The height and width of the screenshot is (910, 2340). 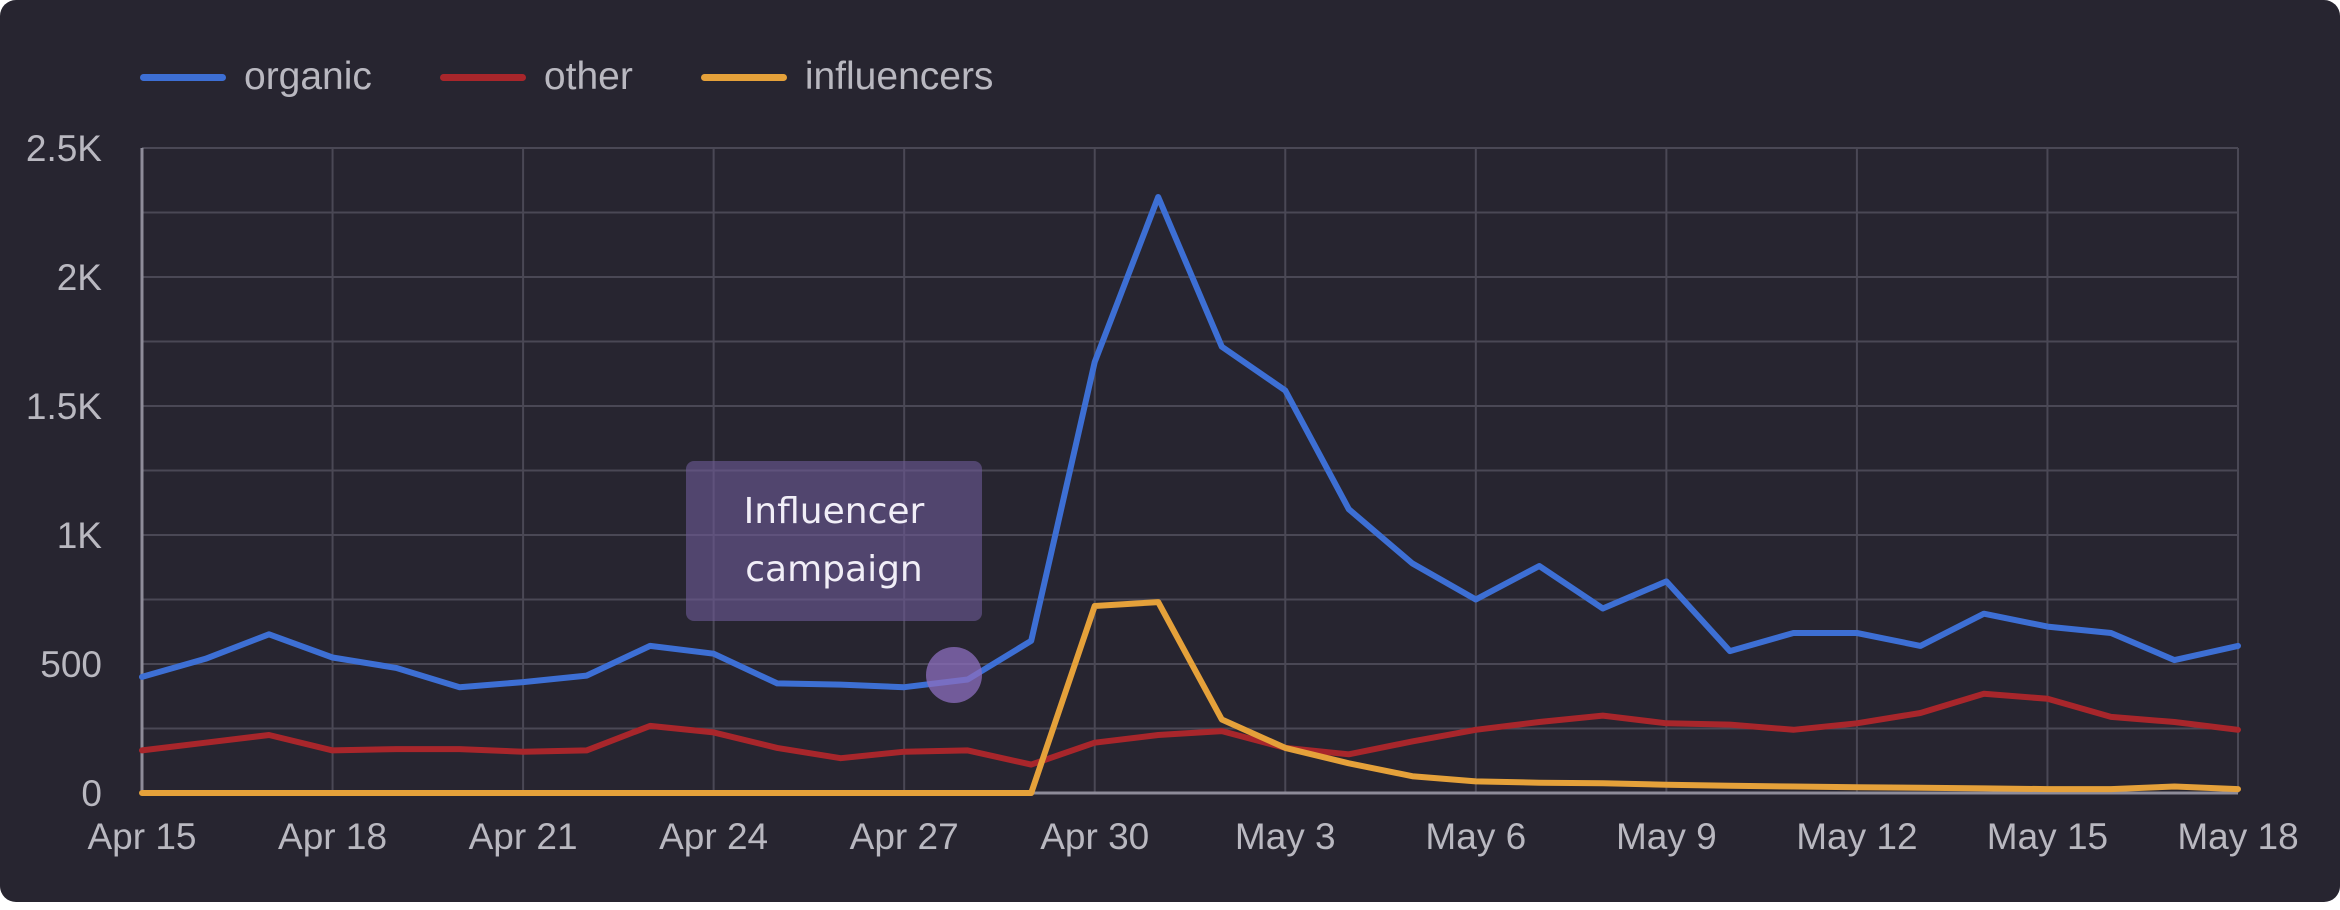 What do you see at coordinates (80, 535) in the screenshot?
I see `y-tick-label: 1K` at bounding box center [80, 535].